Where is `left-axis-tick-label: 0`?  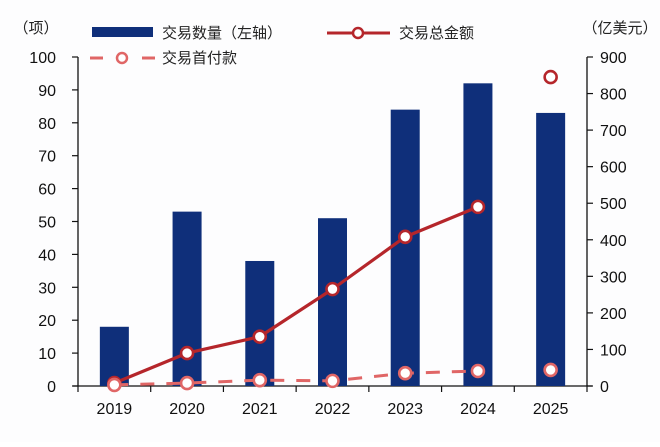
left-axis-tick-label: 0 is located at coordinates (51, 387).